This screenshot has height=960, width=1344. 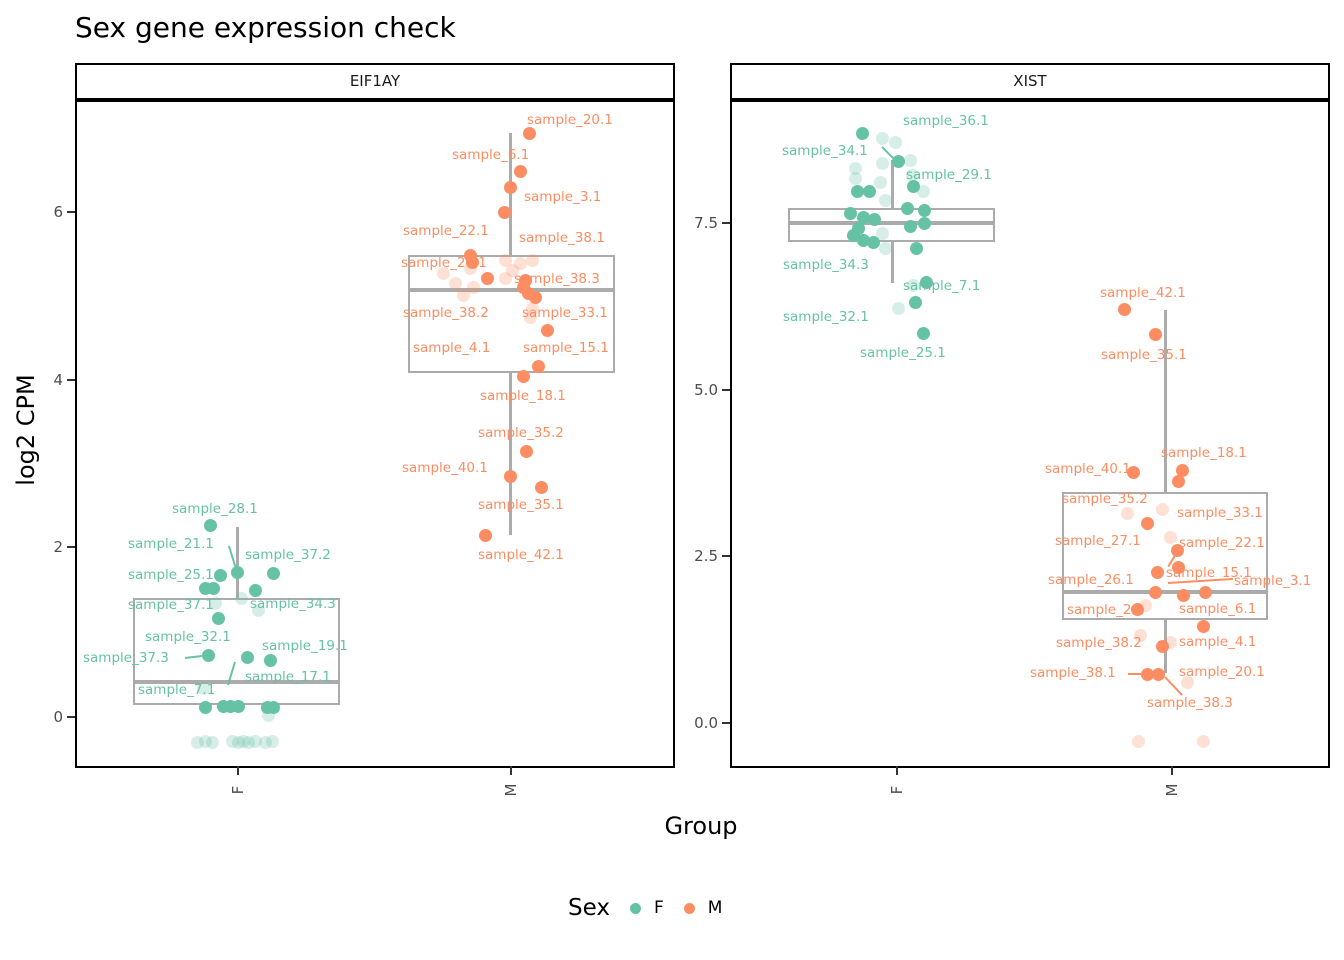 I want to click on point-label: sample_38.1, so click(x=1073, y=673).